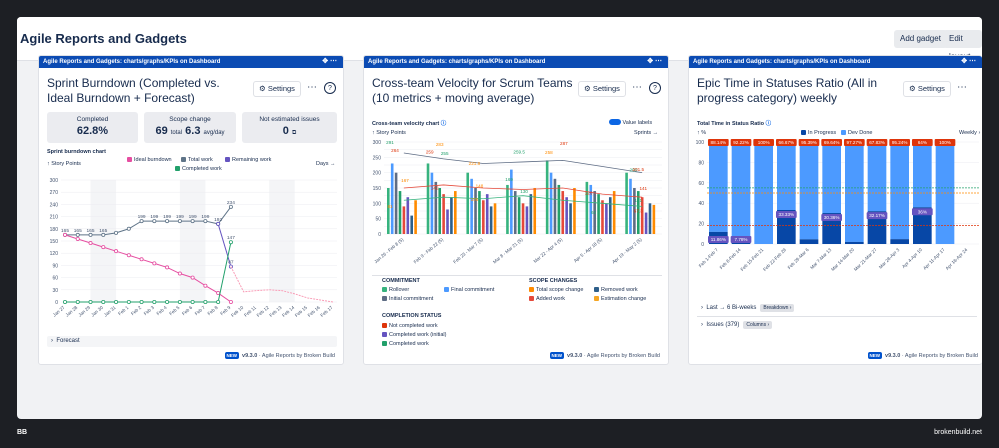  Describe the element at coordinates (616, 290) in the screenshot. I see `legend-removed-work: Removed work` at that location.